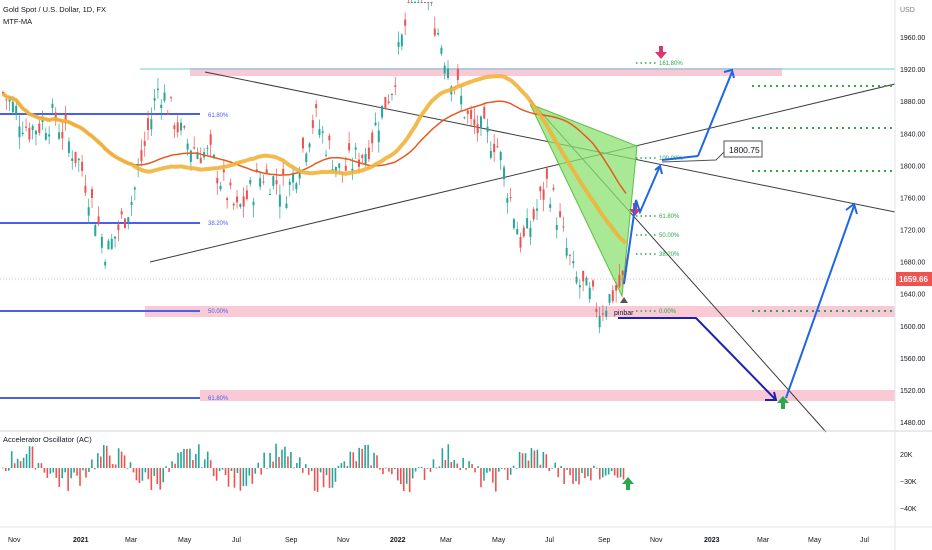 This screenshot has width=932, height=550. What do you see at coordinates (661, 52) in the screenshot?
I see `sell-arrow-top` at bounding box center [661, 52].